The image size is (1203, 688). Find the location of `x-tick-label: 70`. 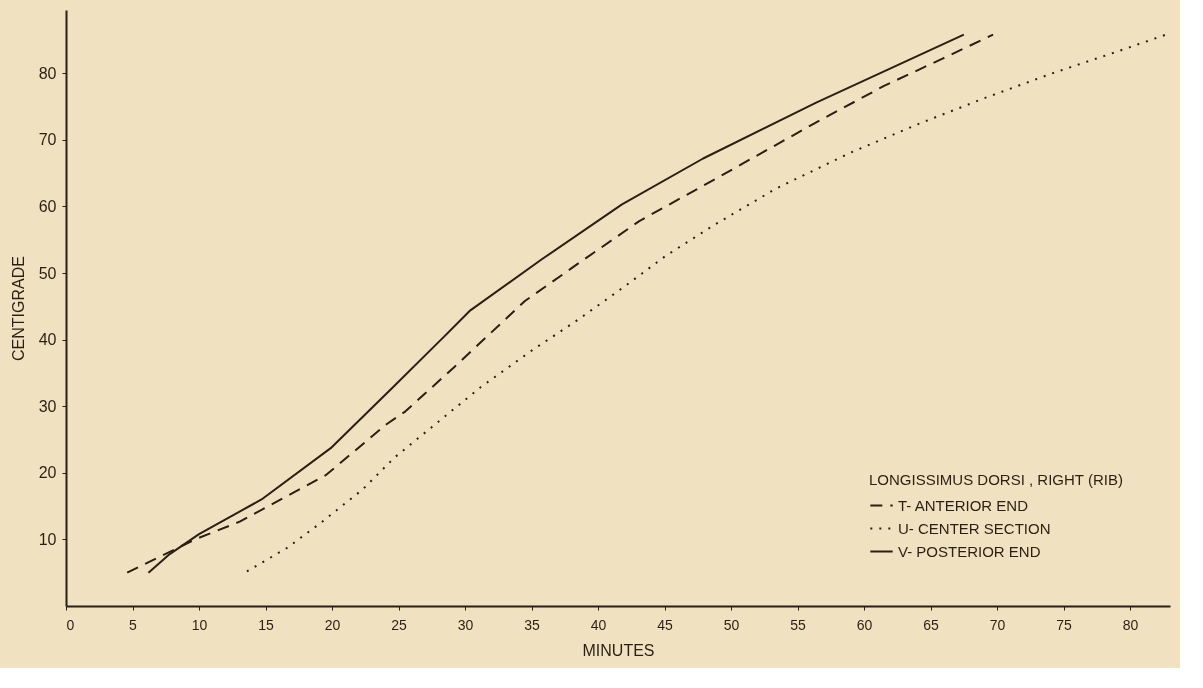

x-tick-label: 70 is located at coordinates (997, 624).